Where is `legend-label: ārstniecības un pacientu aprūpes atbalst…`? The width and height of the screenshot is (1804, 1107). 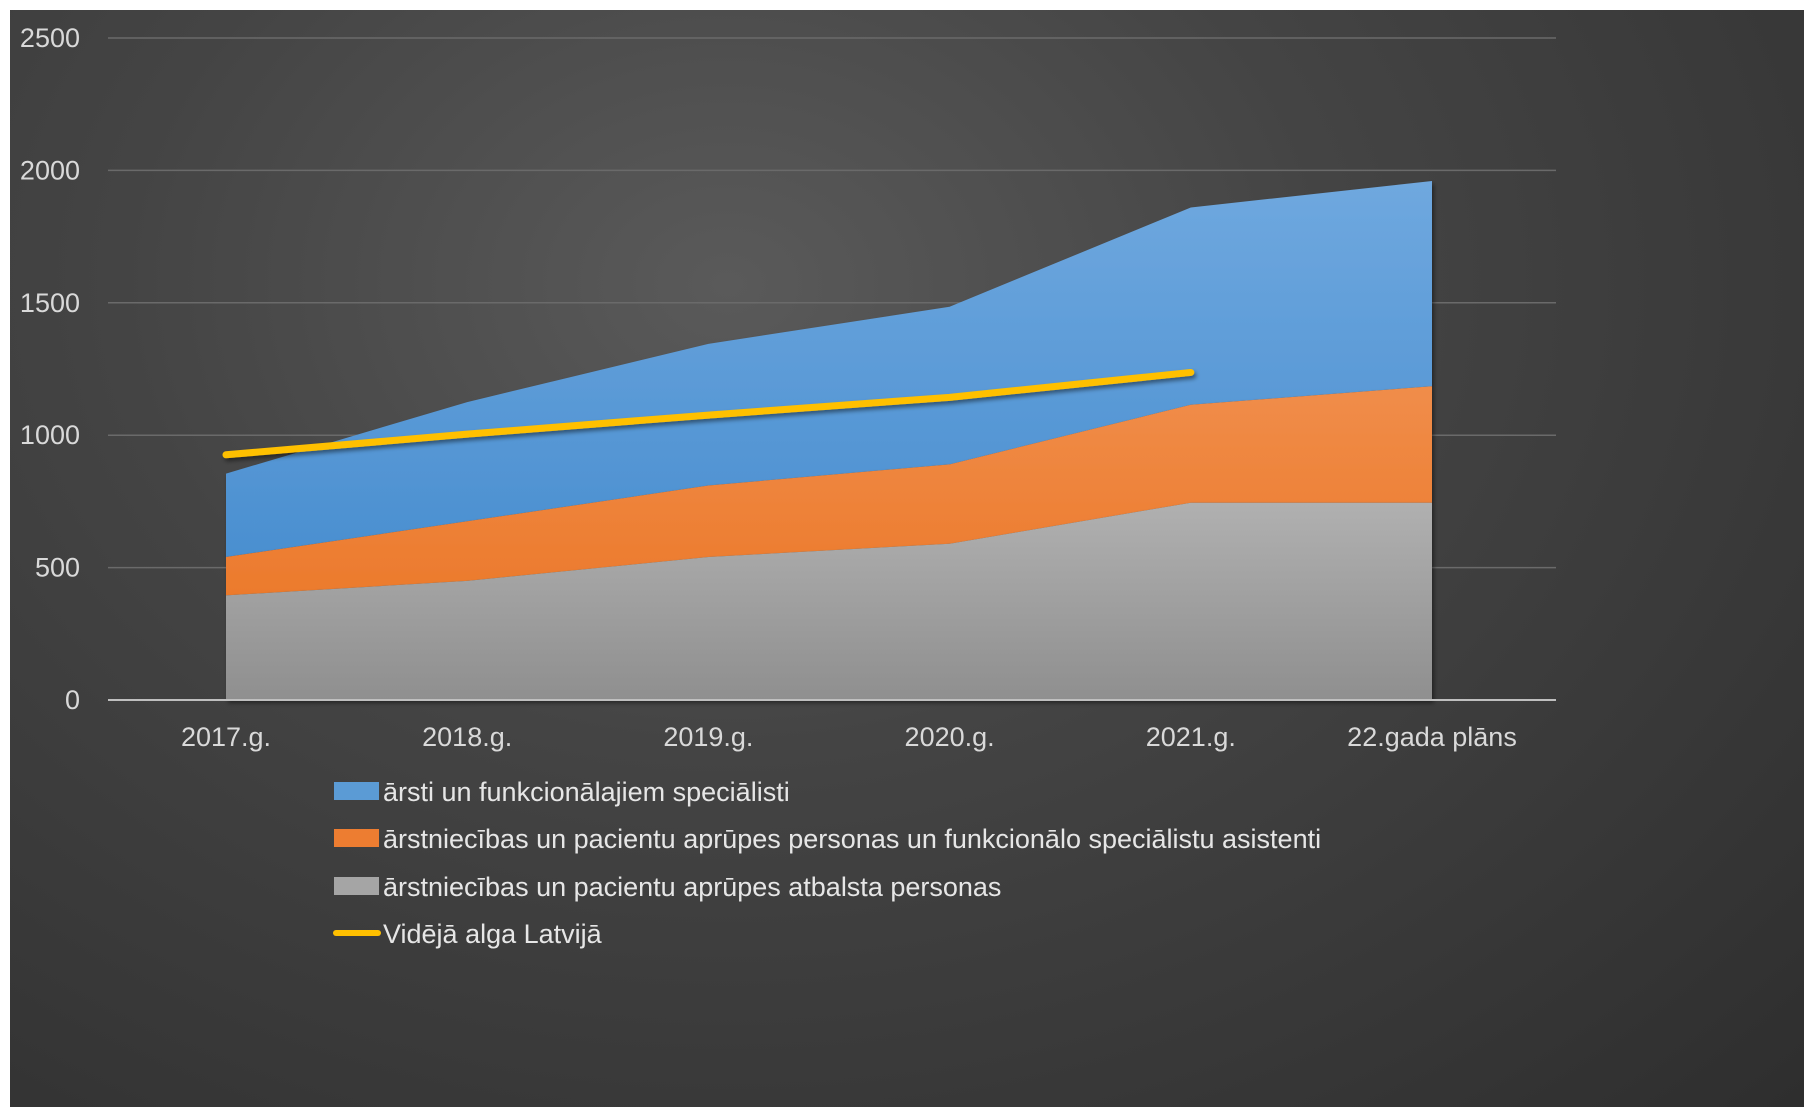 legend-label: ārstniecības un pacientu aprūpes atbalst… is located at coordinates (692, 887).